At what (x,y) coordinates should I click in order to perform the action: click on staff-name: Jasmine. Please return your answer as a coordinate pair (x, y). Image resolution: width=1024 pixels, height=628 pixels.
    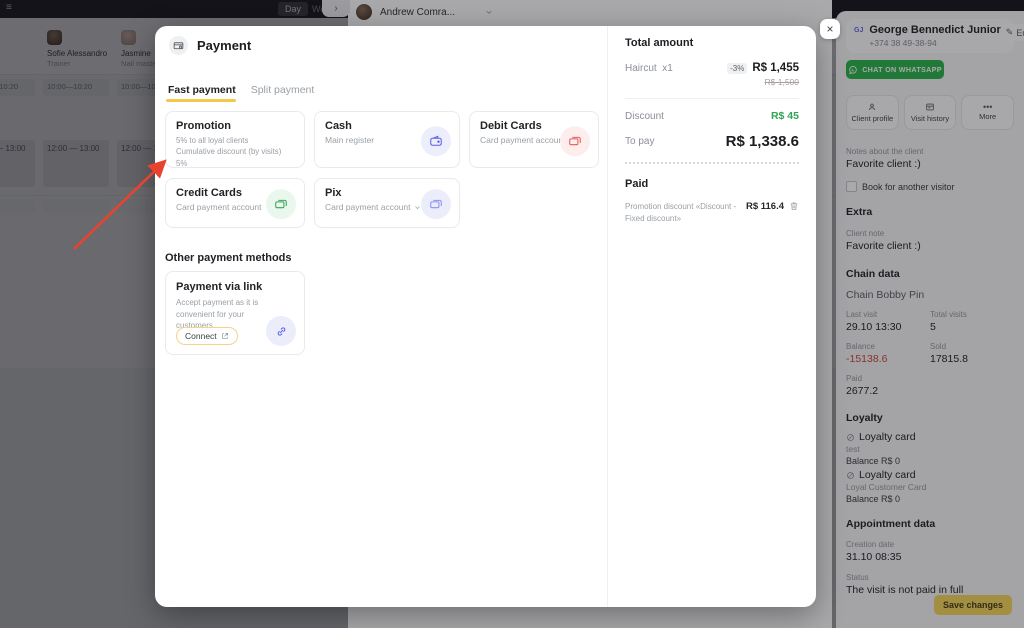
    Looking at the image, I should click on (136, 53).